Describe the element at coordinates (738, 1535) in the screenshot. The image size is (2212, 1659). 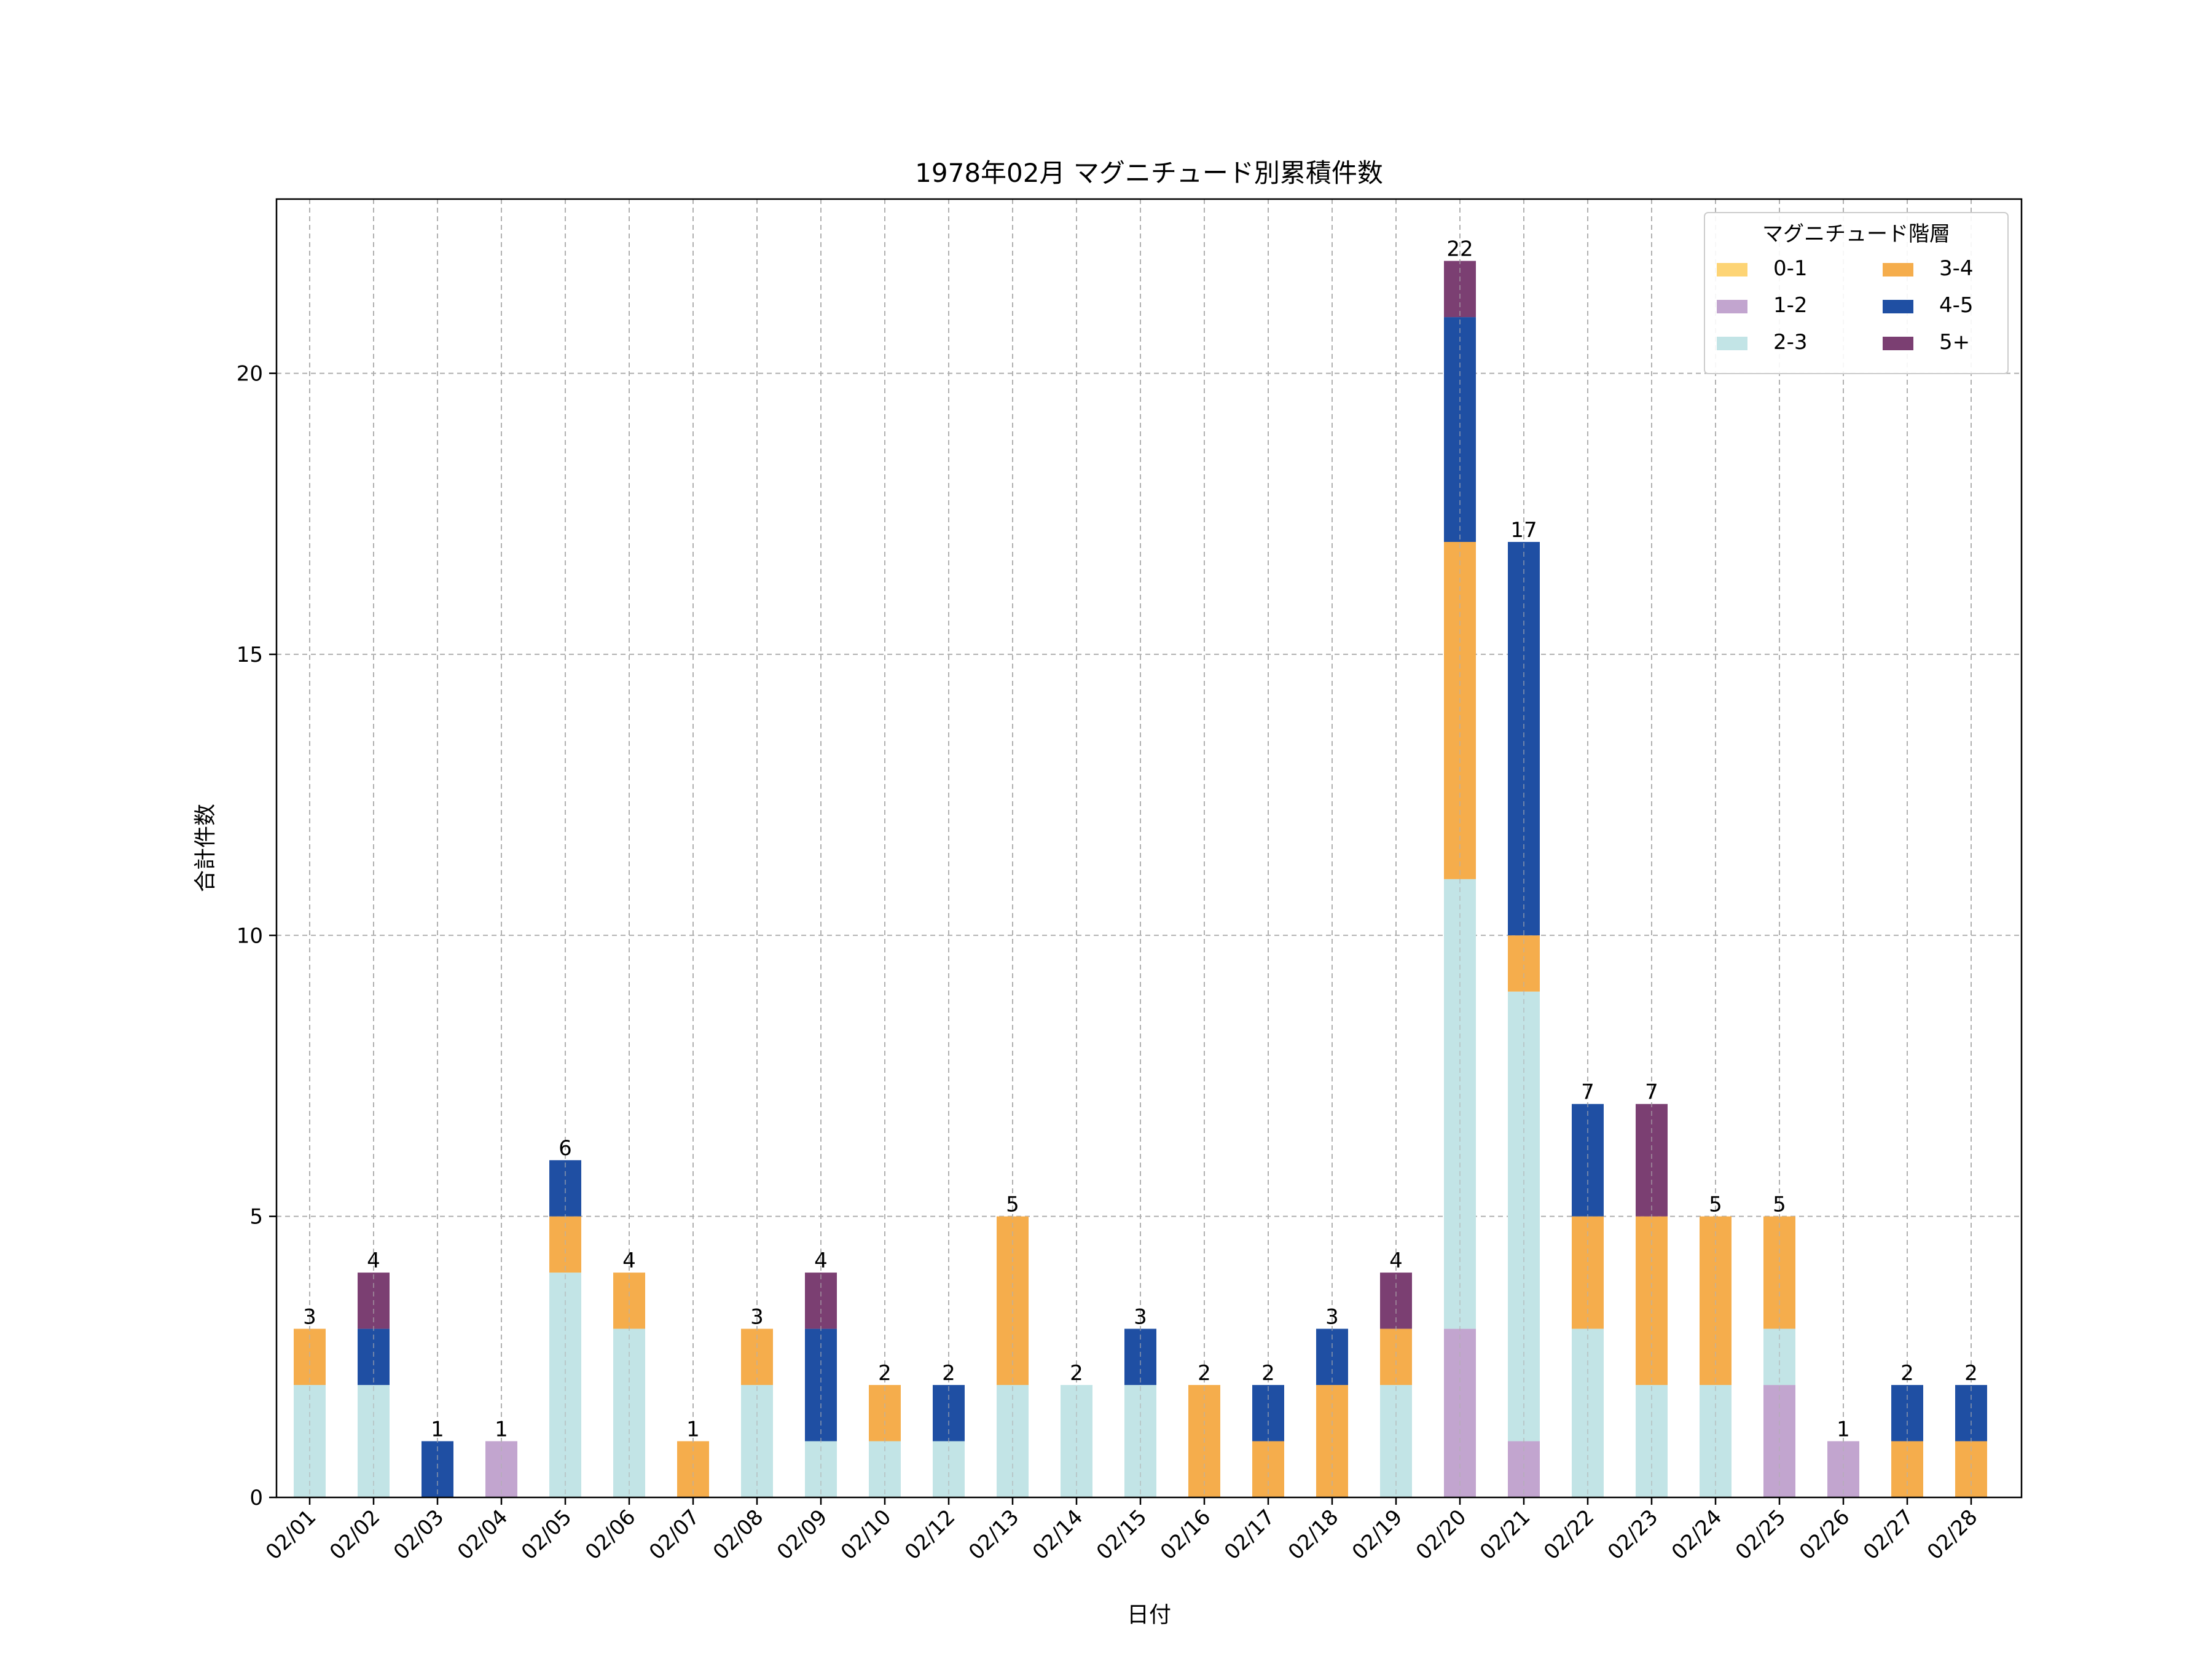
I see `x-tick-label: 02/08` at that location.